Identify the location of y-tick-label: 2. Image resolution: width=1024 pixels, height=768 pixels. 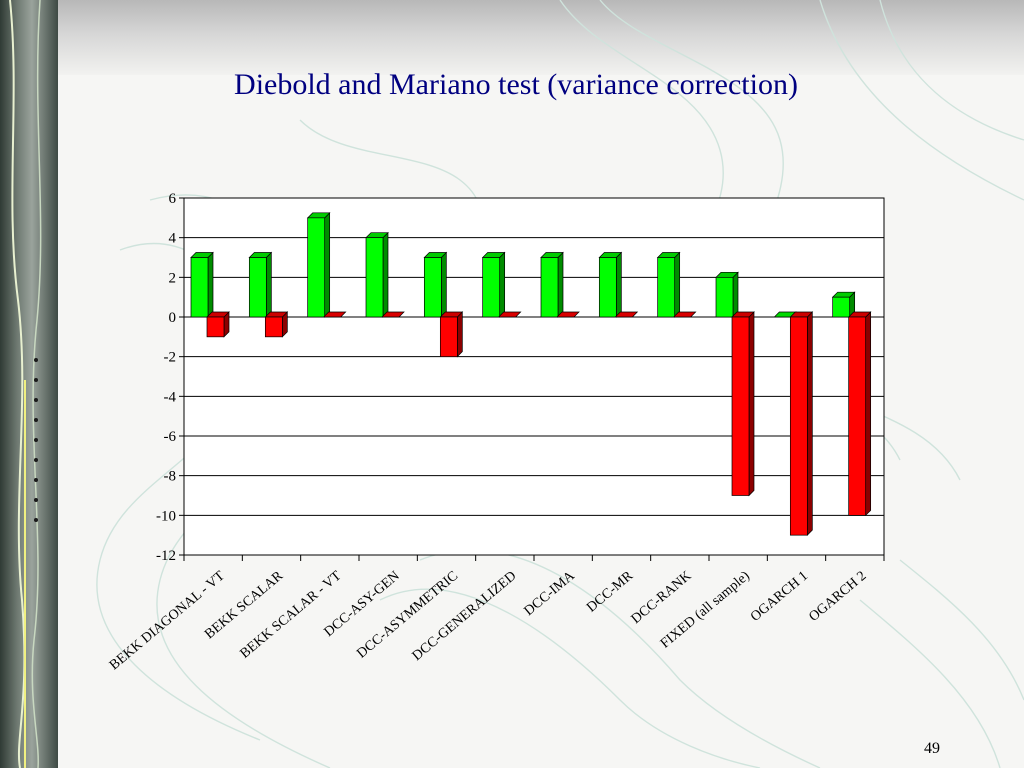
(173, 278).